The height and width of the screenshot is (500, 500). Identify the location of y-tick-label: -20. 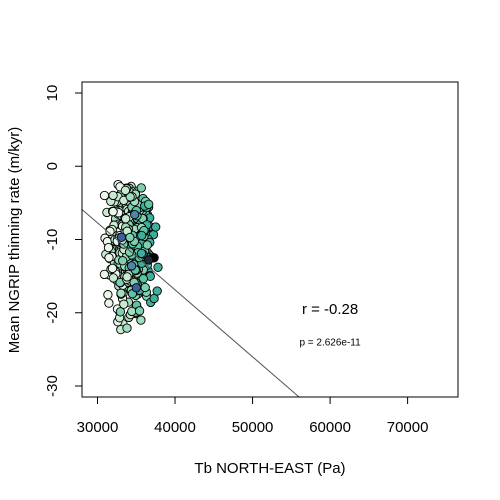
(52, 313).